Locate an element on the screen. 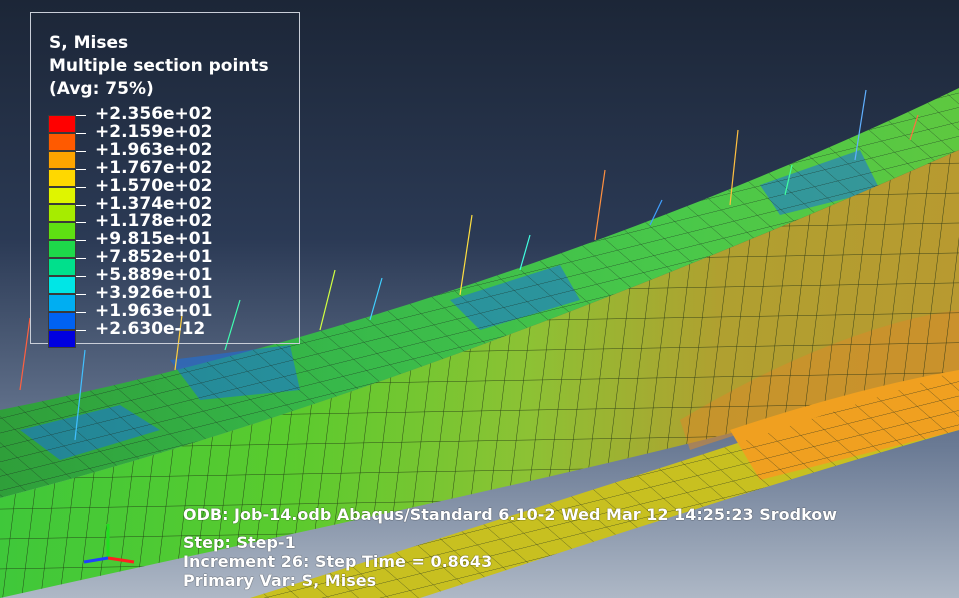  increment-label: Increment 26: Step Time = 0.8643 is located at coordinates (338, 561).